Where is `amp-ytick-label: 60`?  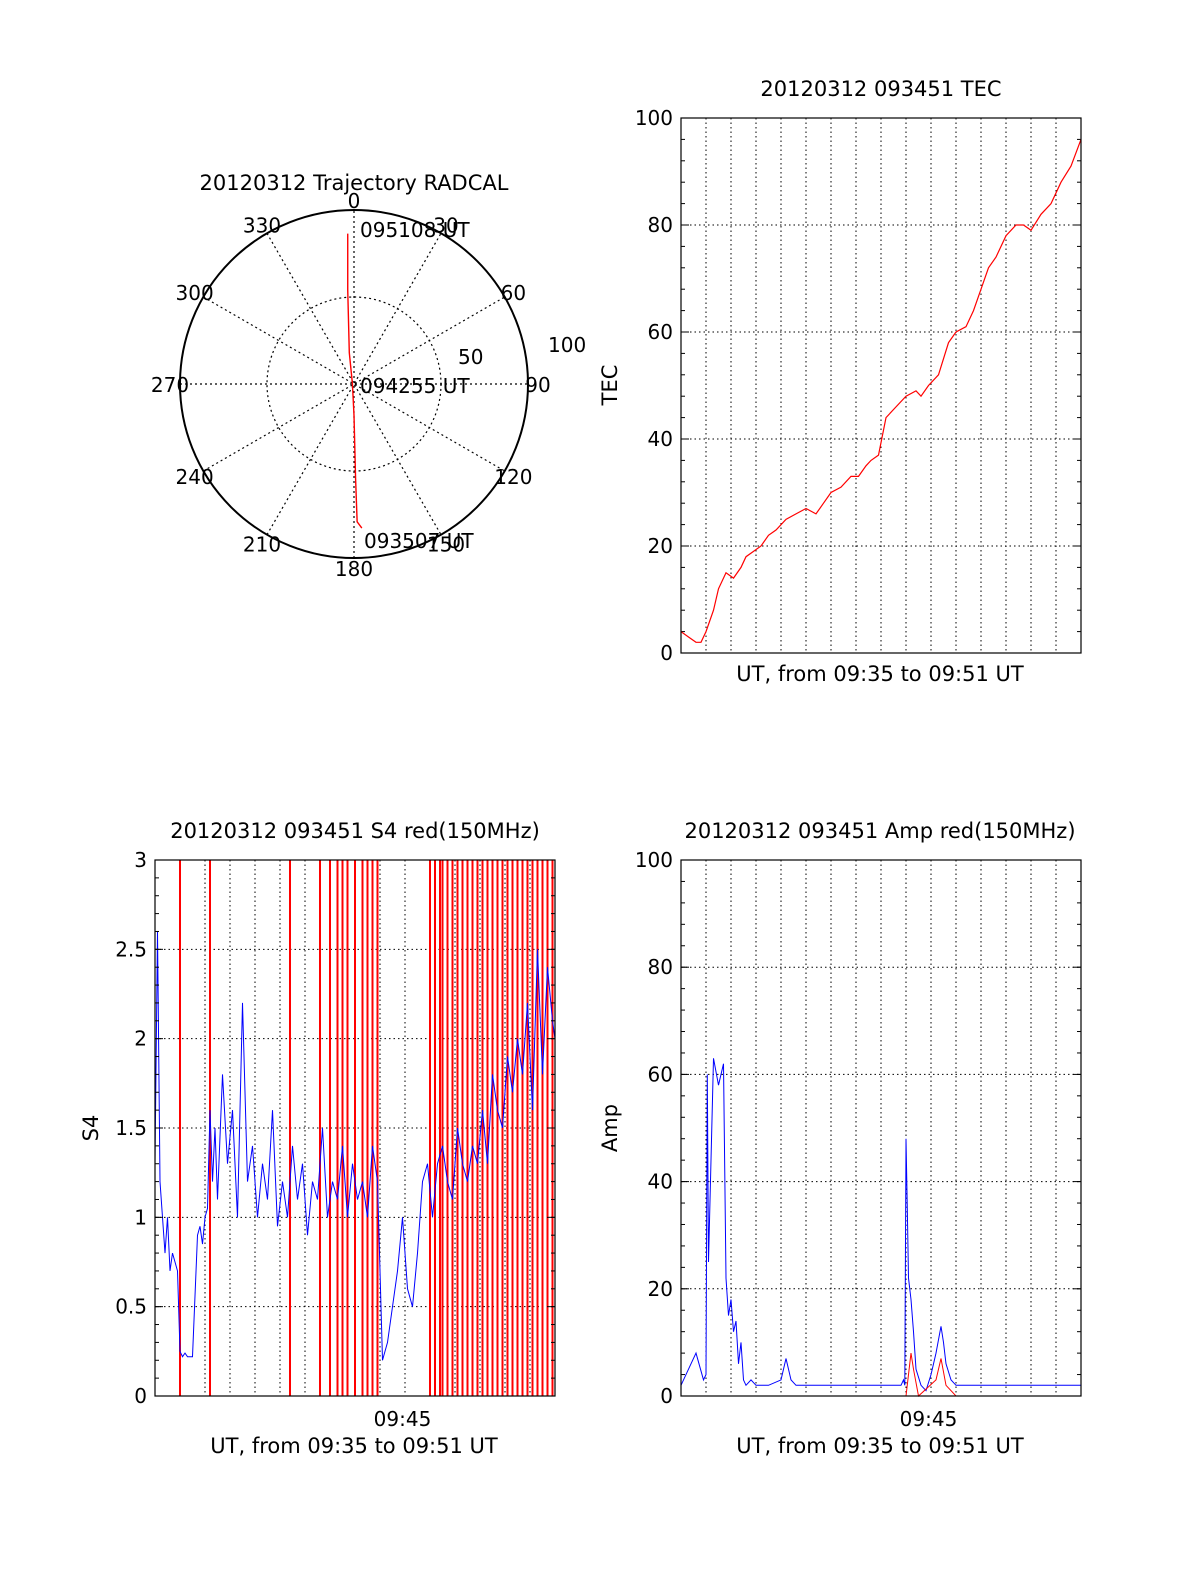 amp-ytick-label: 60 is located at coordinates (660, 1074).